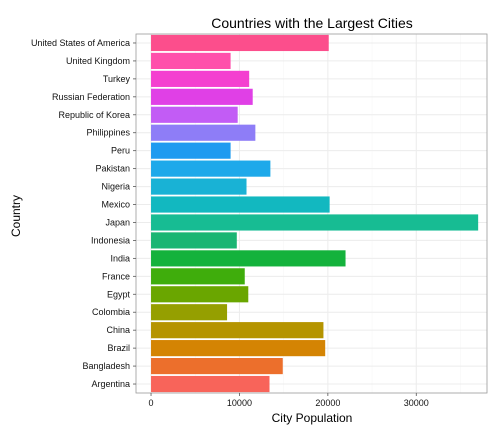 This screenshot has width=504, height=432. What do you see at coordinates (416, 403) in the screenshot?
I see `x-tick-label: 30000` at bounding box center [416, 403].